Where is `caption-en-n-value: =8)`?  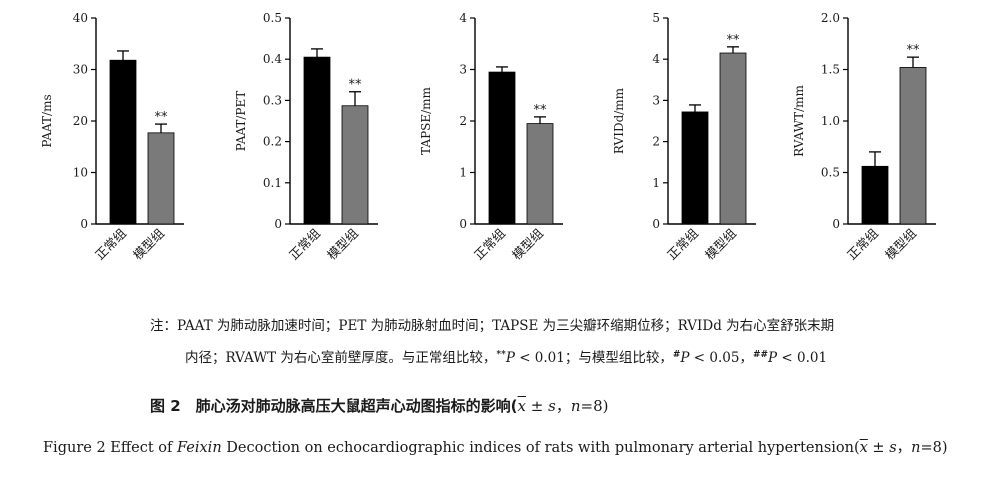
caption-en-n-value: =8) is located at coordinates (934, 448).